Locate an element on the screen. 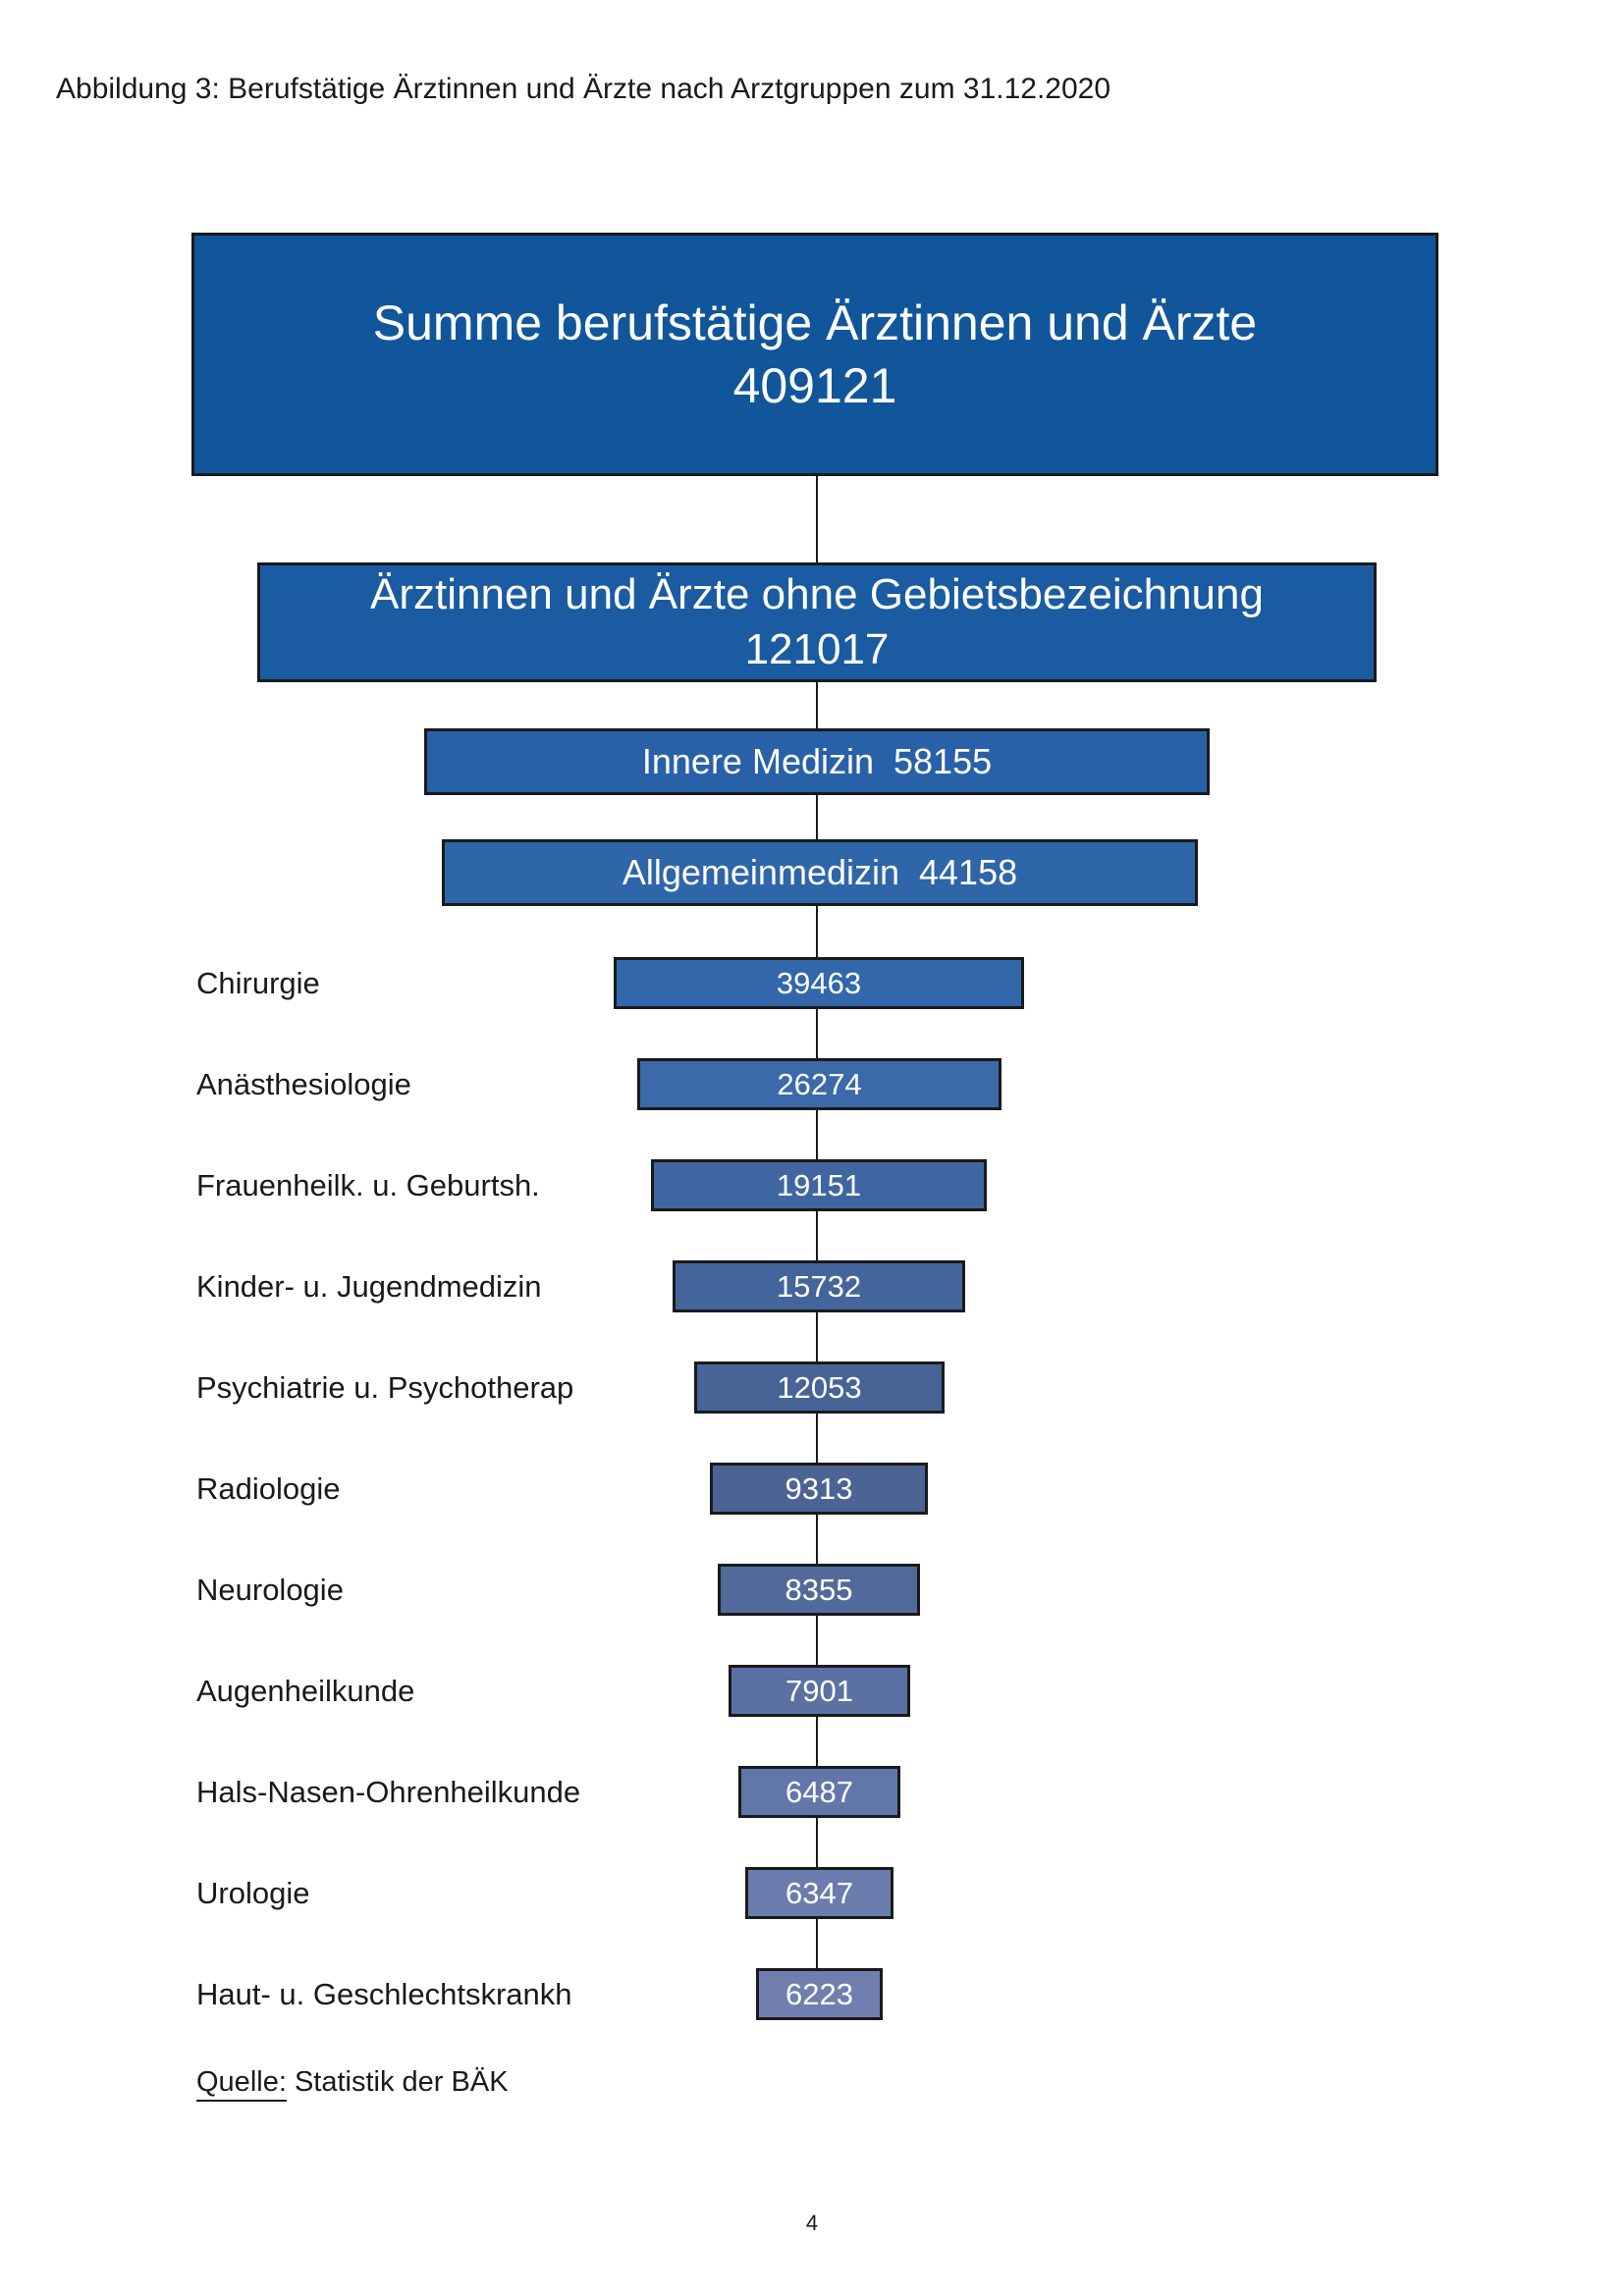 Image resolution: width=1624 pixels, height=2296 pixels. funnel-node-radiologie: 9313 is located at coordinates (819, 1489).